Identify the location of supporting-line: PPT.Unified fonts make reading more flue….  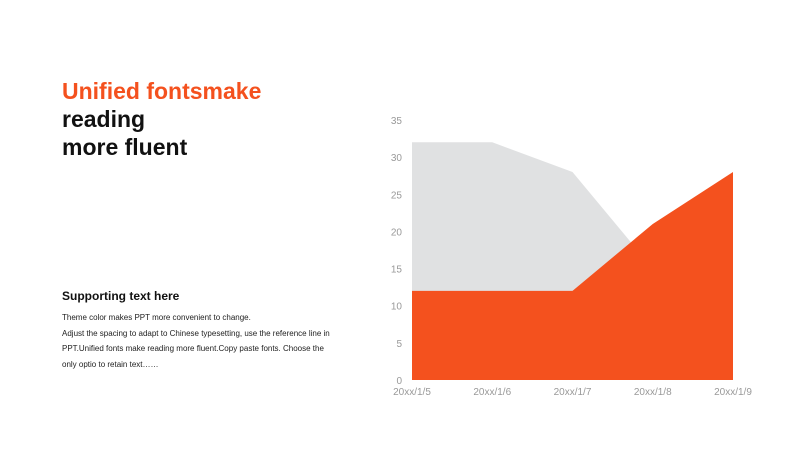
(193, 348).